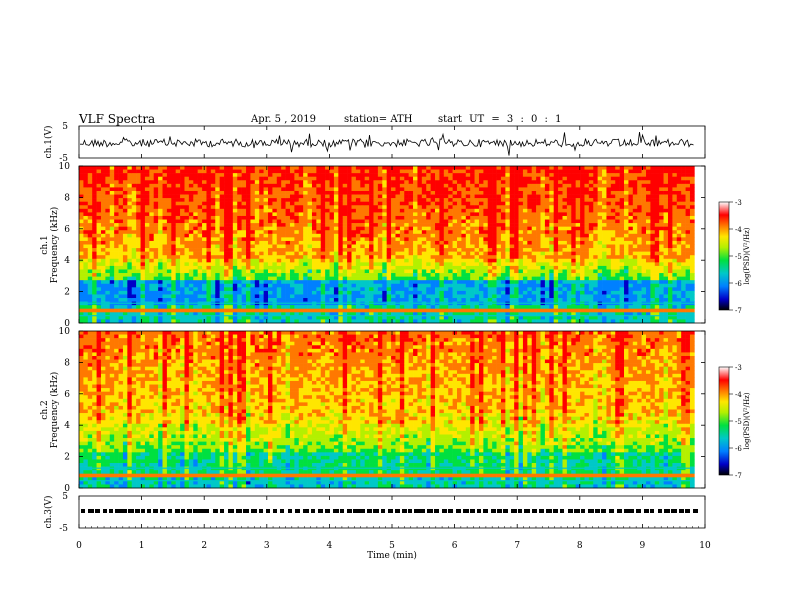  I want to click on station-label: station= ATH, so click(378, 119).